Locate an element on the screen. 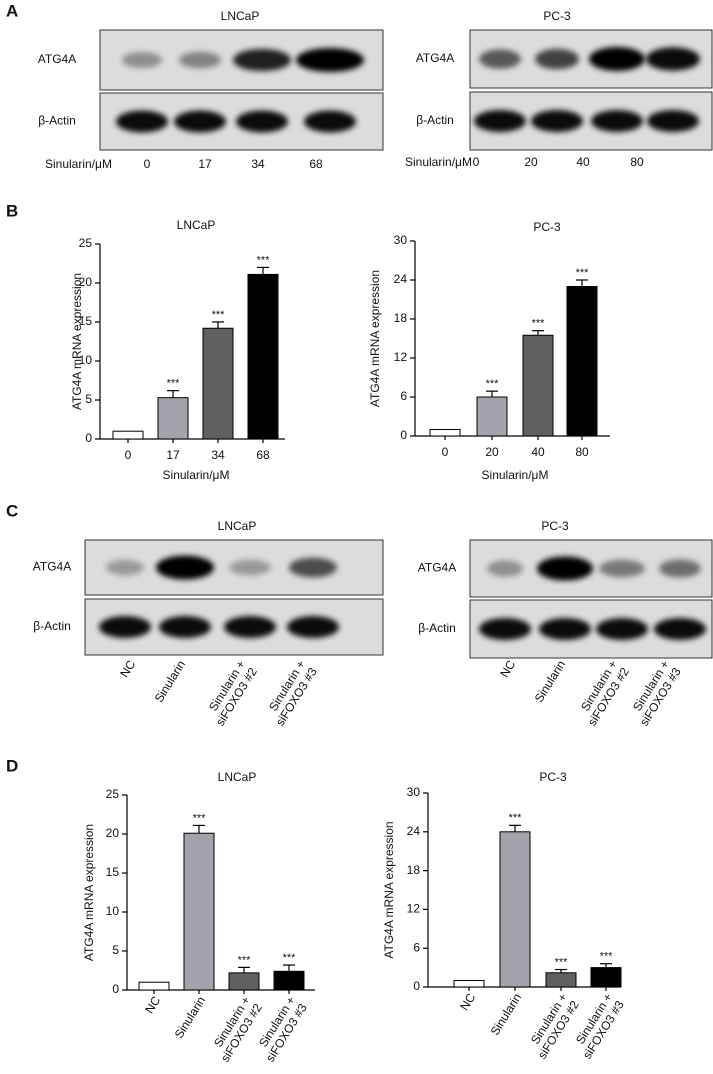  y-tick-label: 24 is located at coordinates (401, 279).